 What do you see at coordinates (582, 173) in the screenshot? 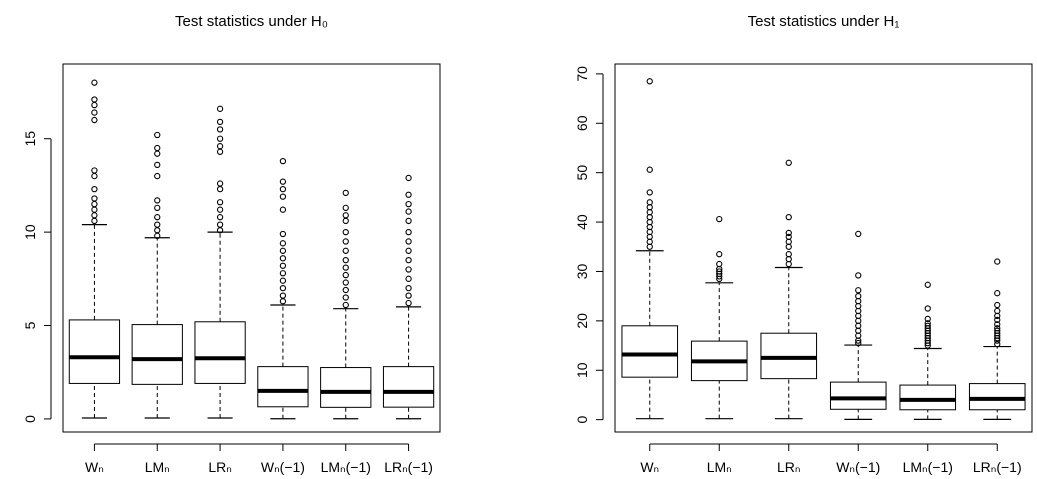
I see `y-tick-label: 50` at bounding box center [582, 173].